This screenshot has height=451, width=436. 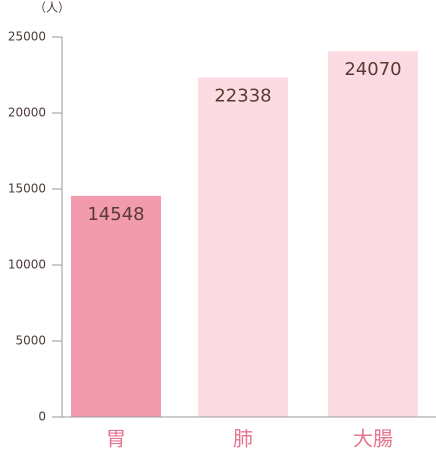 What do you see at coordinates (27, 113) in the screenshot?
I see `y-tick-label: 20000` at bounding box center [27, 113].